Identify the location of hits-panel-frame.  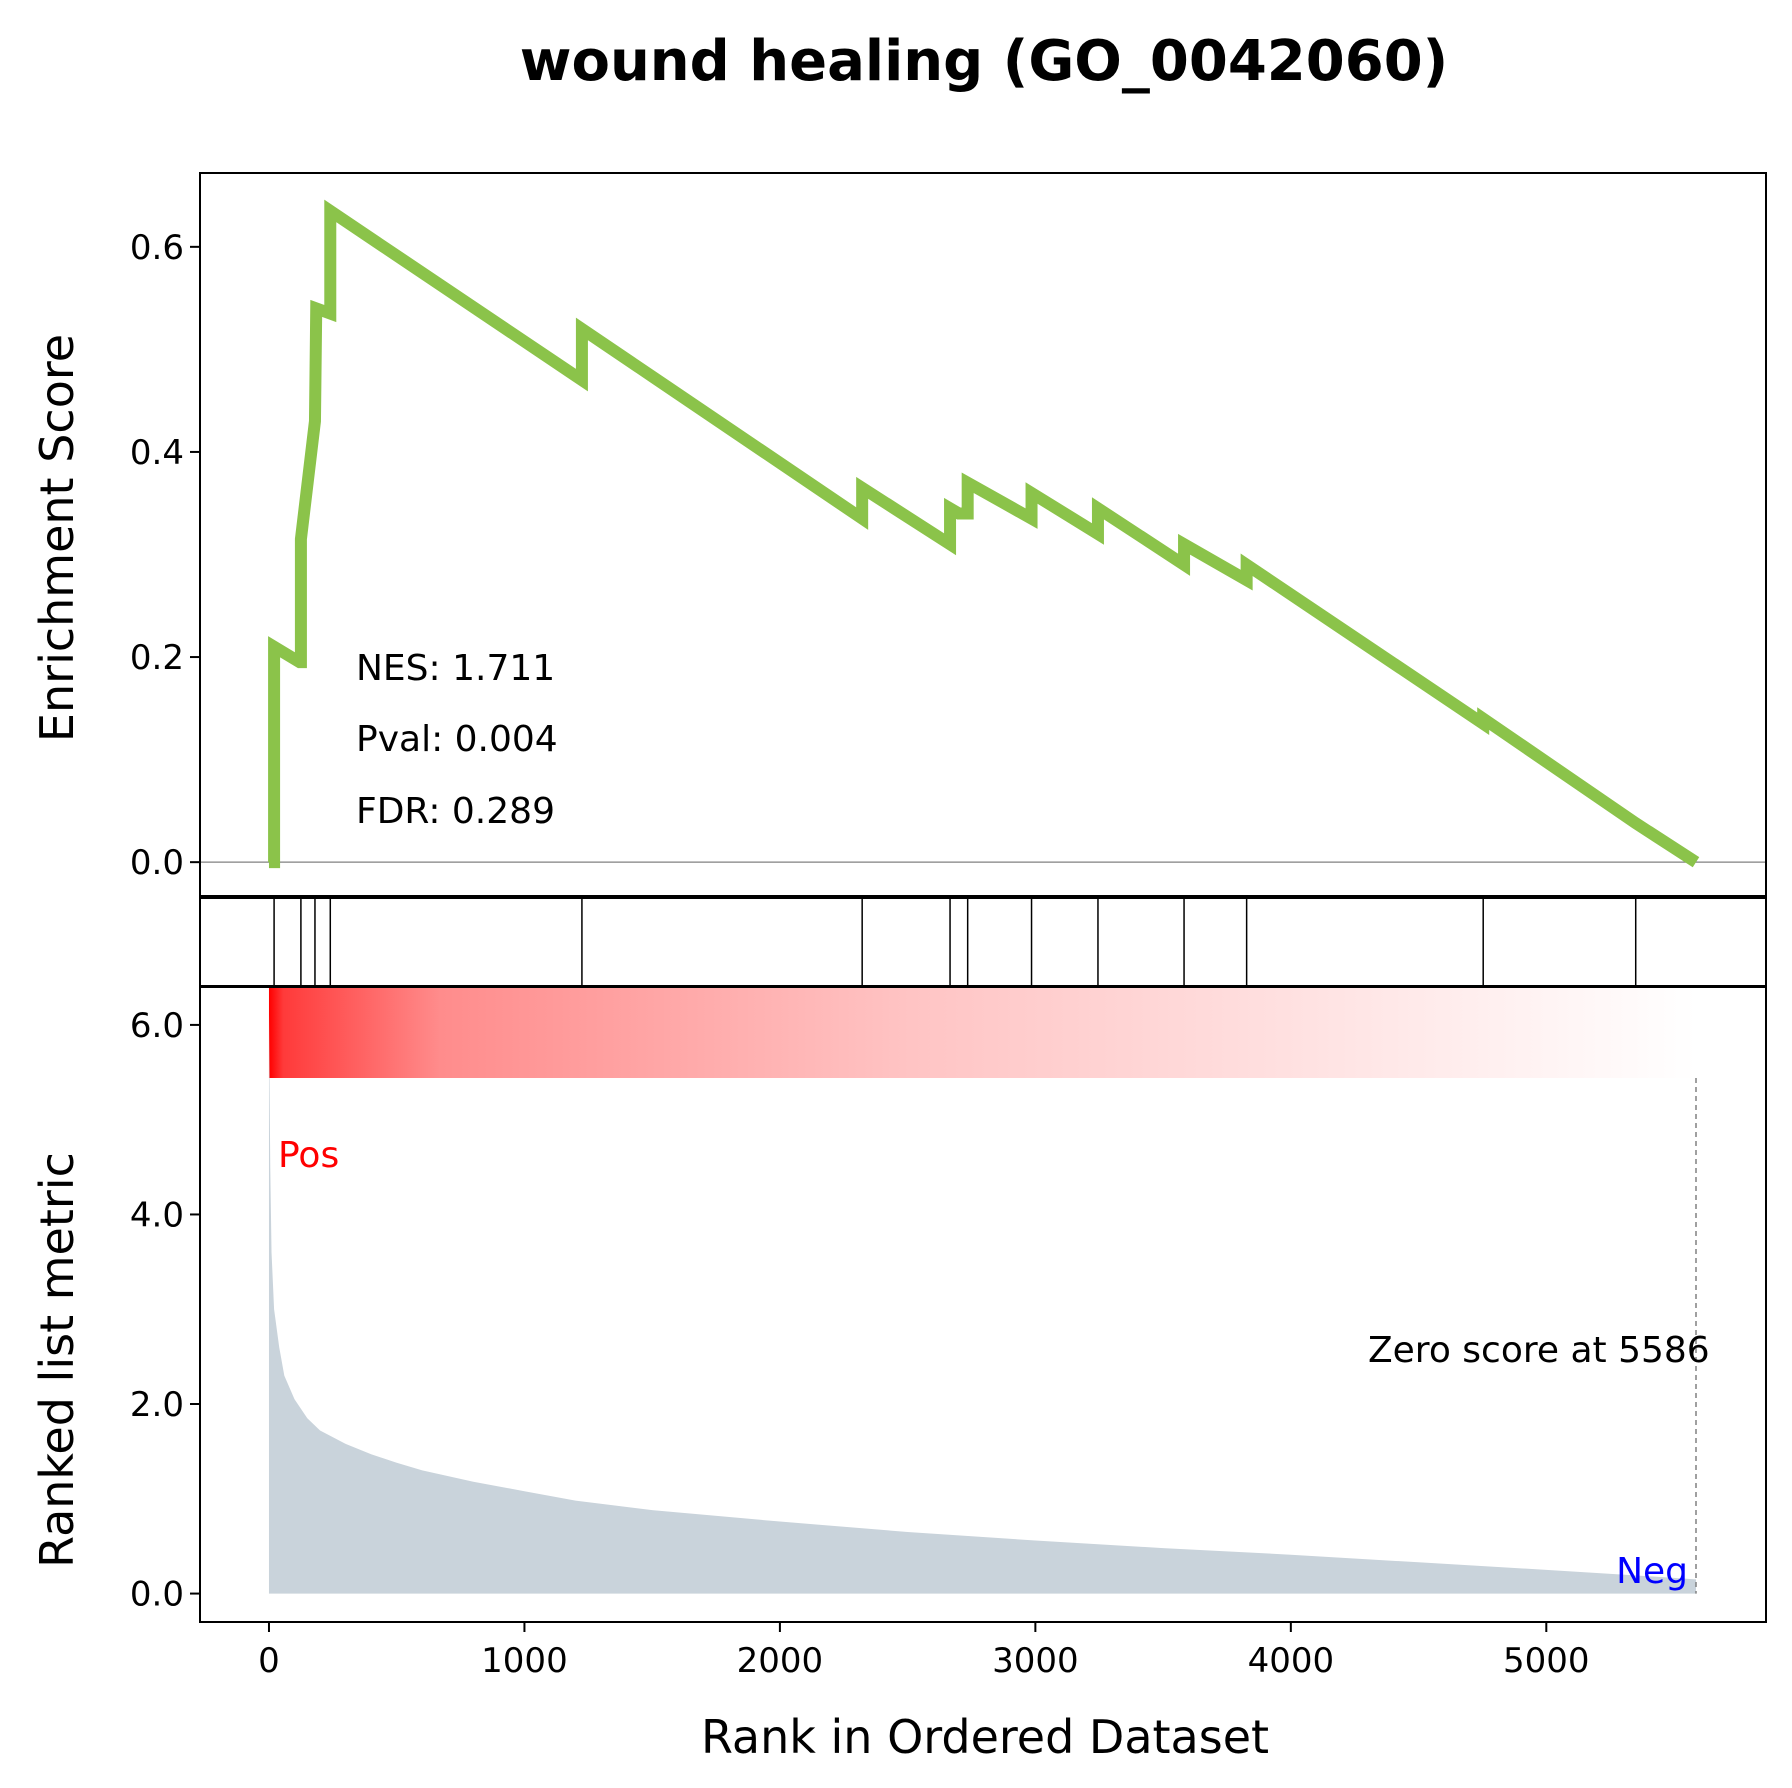
(983, 942).